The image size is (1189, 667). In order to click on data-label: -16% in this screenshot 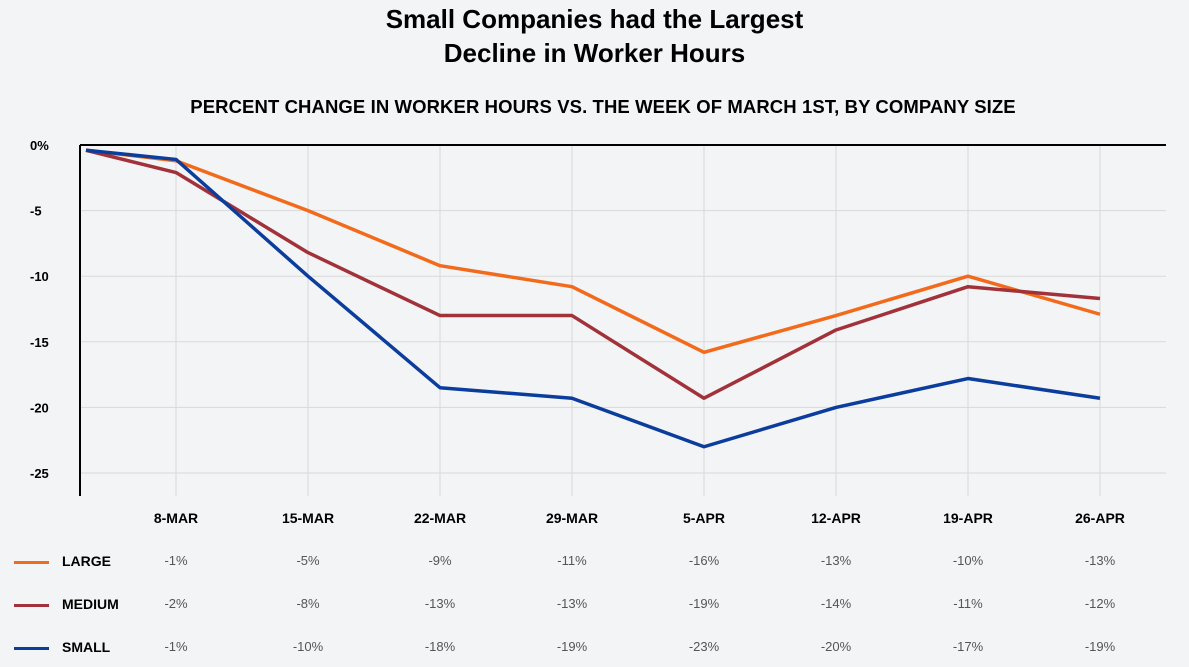, I will do `click(704, 560)`.